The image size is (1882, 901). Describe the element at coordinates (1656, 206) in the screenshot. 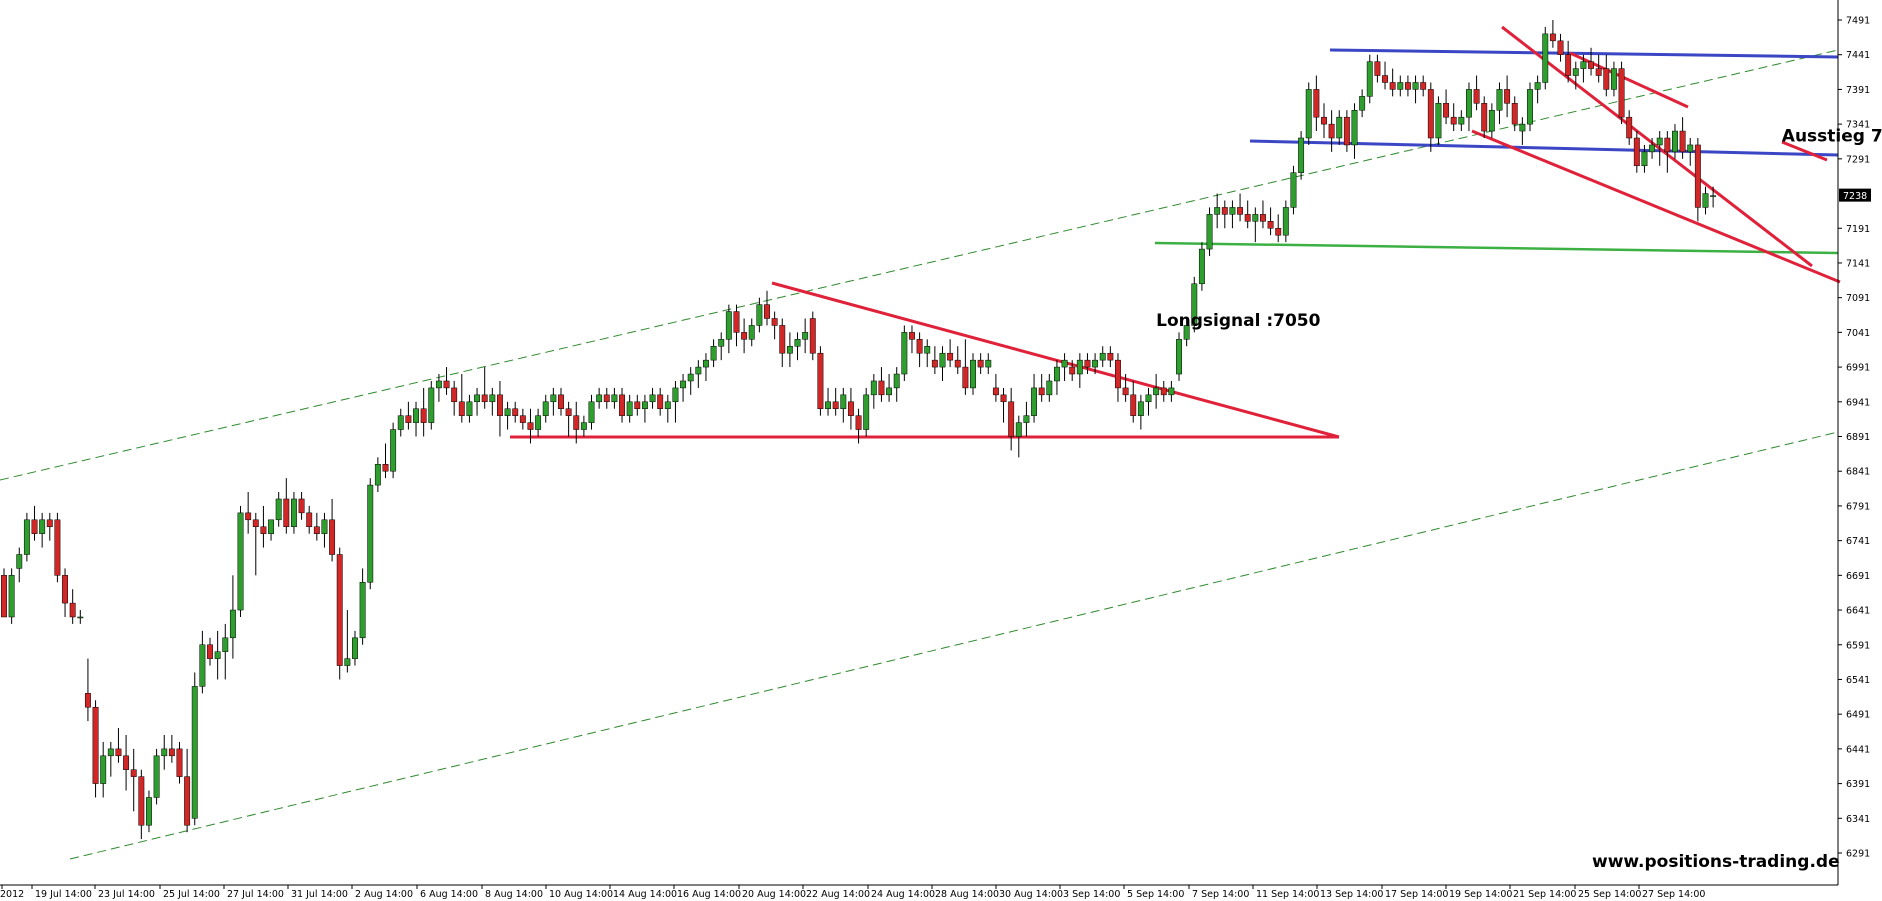

I see `wedge-lower-line` at that location.